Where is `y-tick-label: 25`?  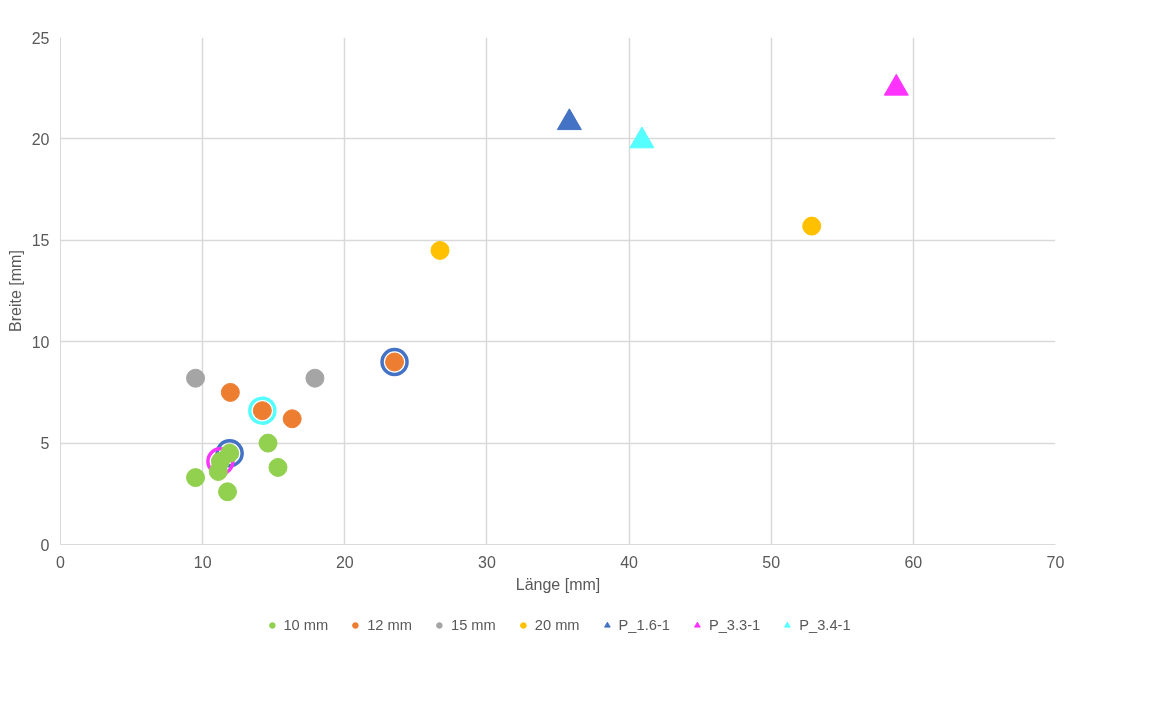
y-tick-label: 25 is located at coordinates (40, 38).